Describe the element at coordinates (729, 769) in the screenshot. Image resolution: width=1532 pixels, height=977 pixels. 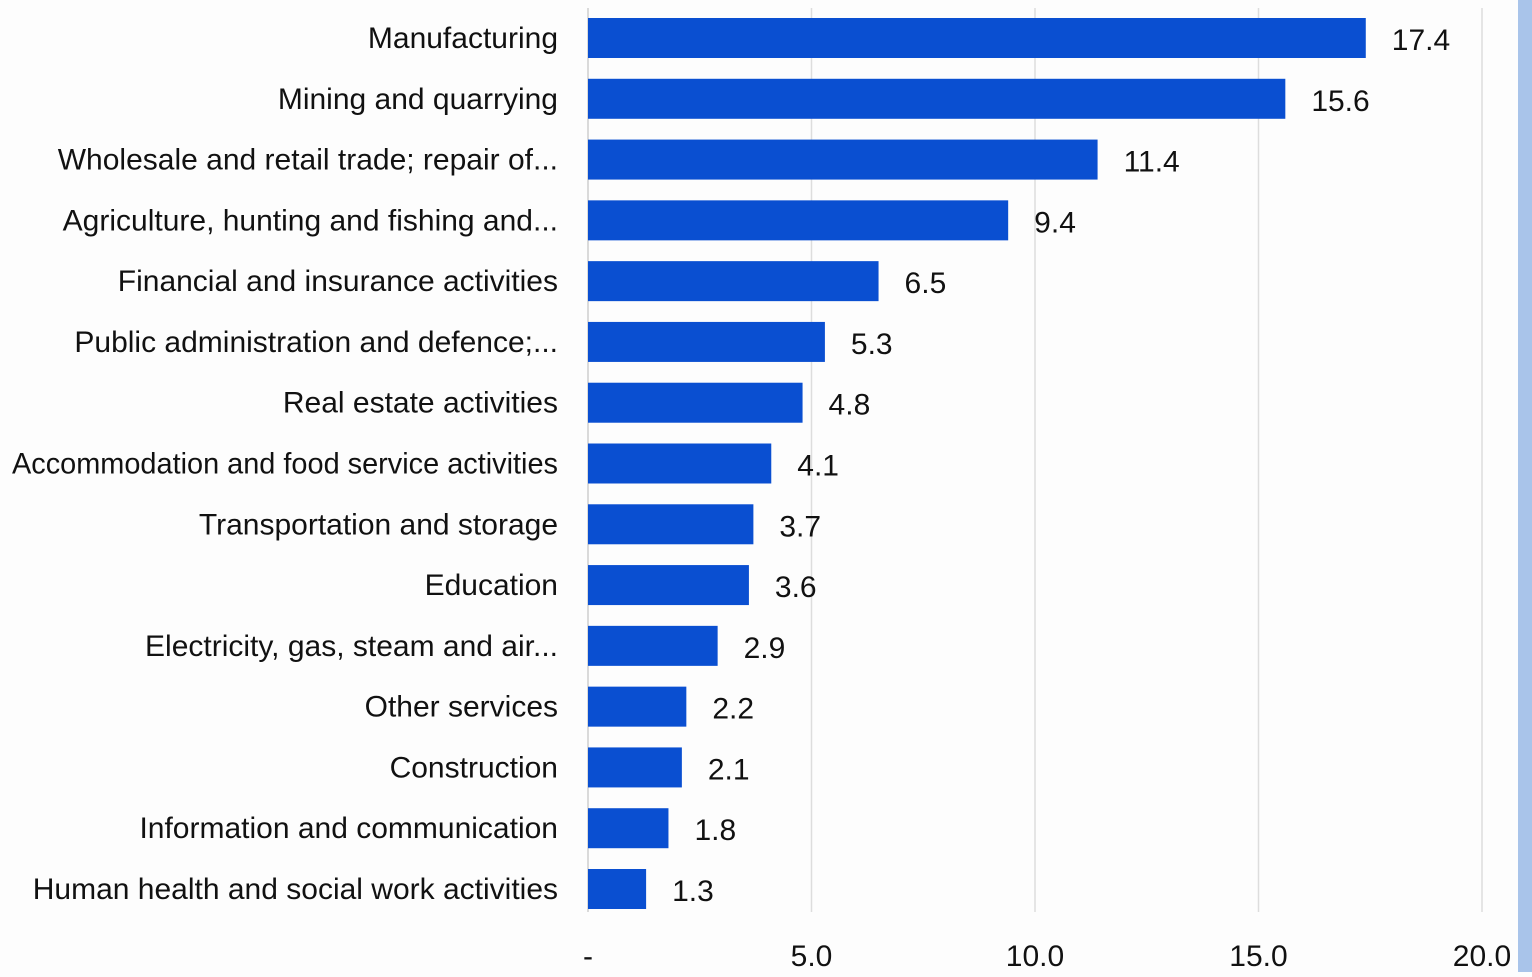
I see `data-label: 2.1` at that location.